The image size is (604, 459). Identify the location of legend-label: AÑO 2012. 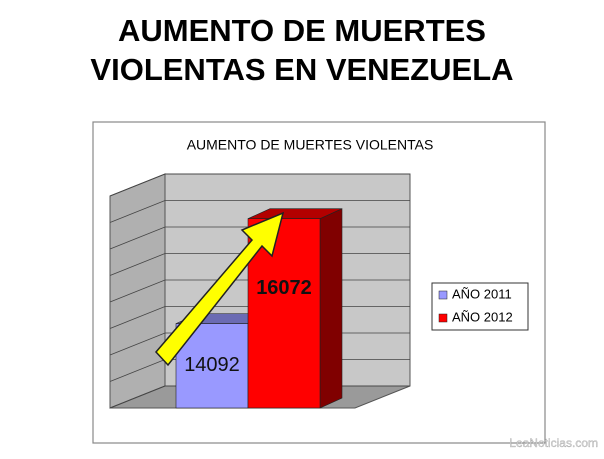
(482, 316).